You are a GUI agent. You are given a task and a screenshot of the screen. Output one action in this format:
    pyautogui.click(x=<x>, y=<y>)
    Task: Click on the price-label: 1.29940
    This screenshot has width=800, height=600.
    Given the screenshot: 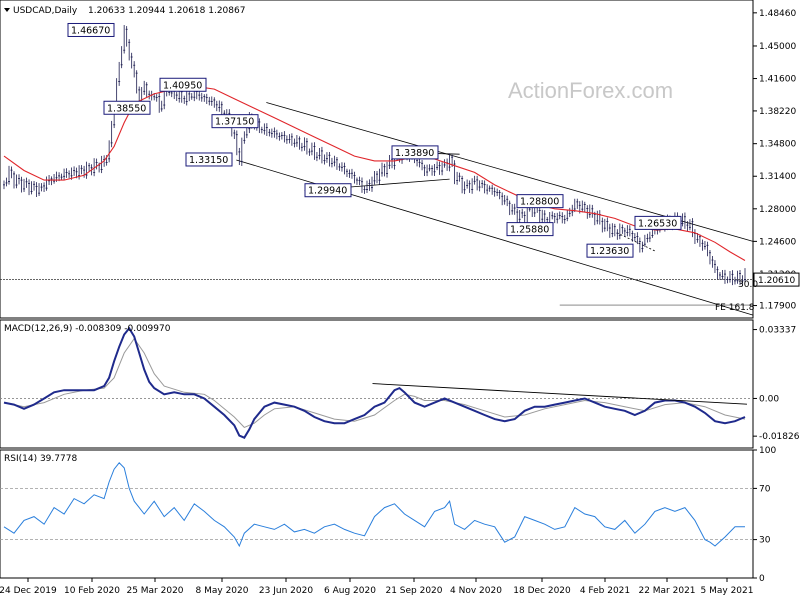 What is the action you would take?
    pyautogui.click(x=328, y=190)
    